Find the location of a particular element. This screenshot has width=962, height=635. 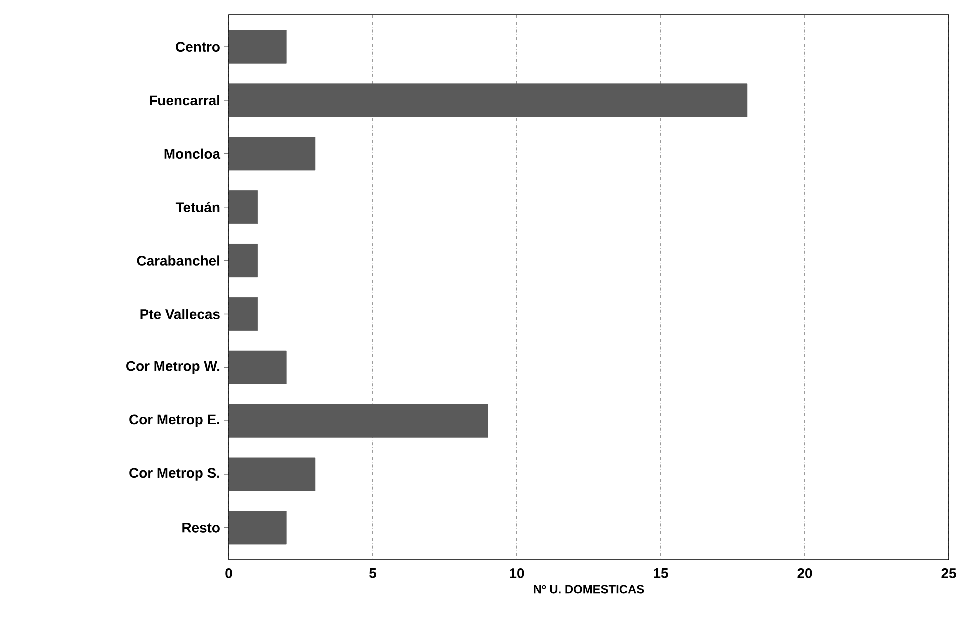

x-axis-title: Nº U. DOMESTICAS is located at coordinates (589, 589).